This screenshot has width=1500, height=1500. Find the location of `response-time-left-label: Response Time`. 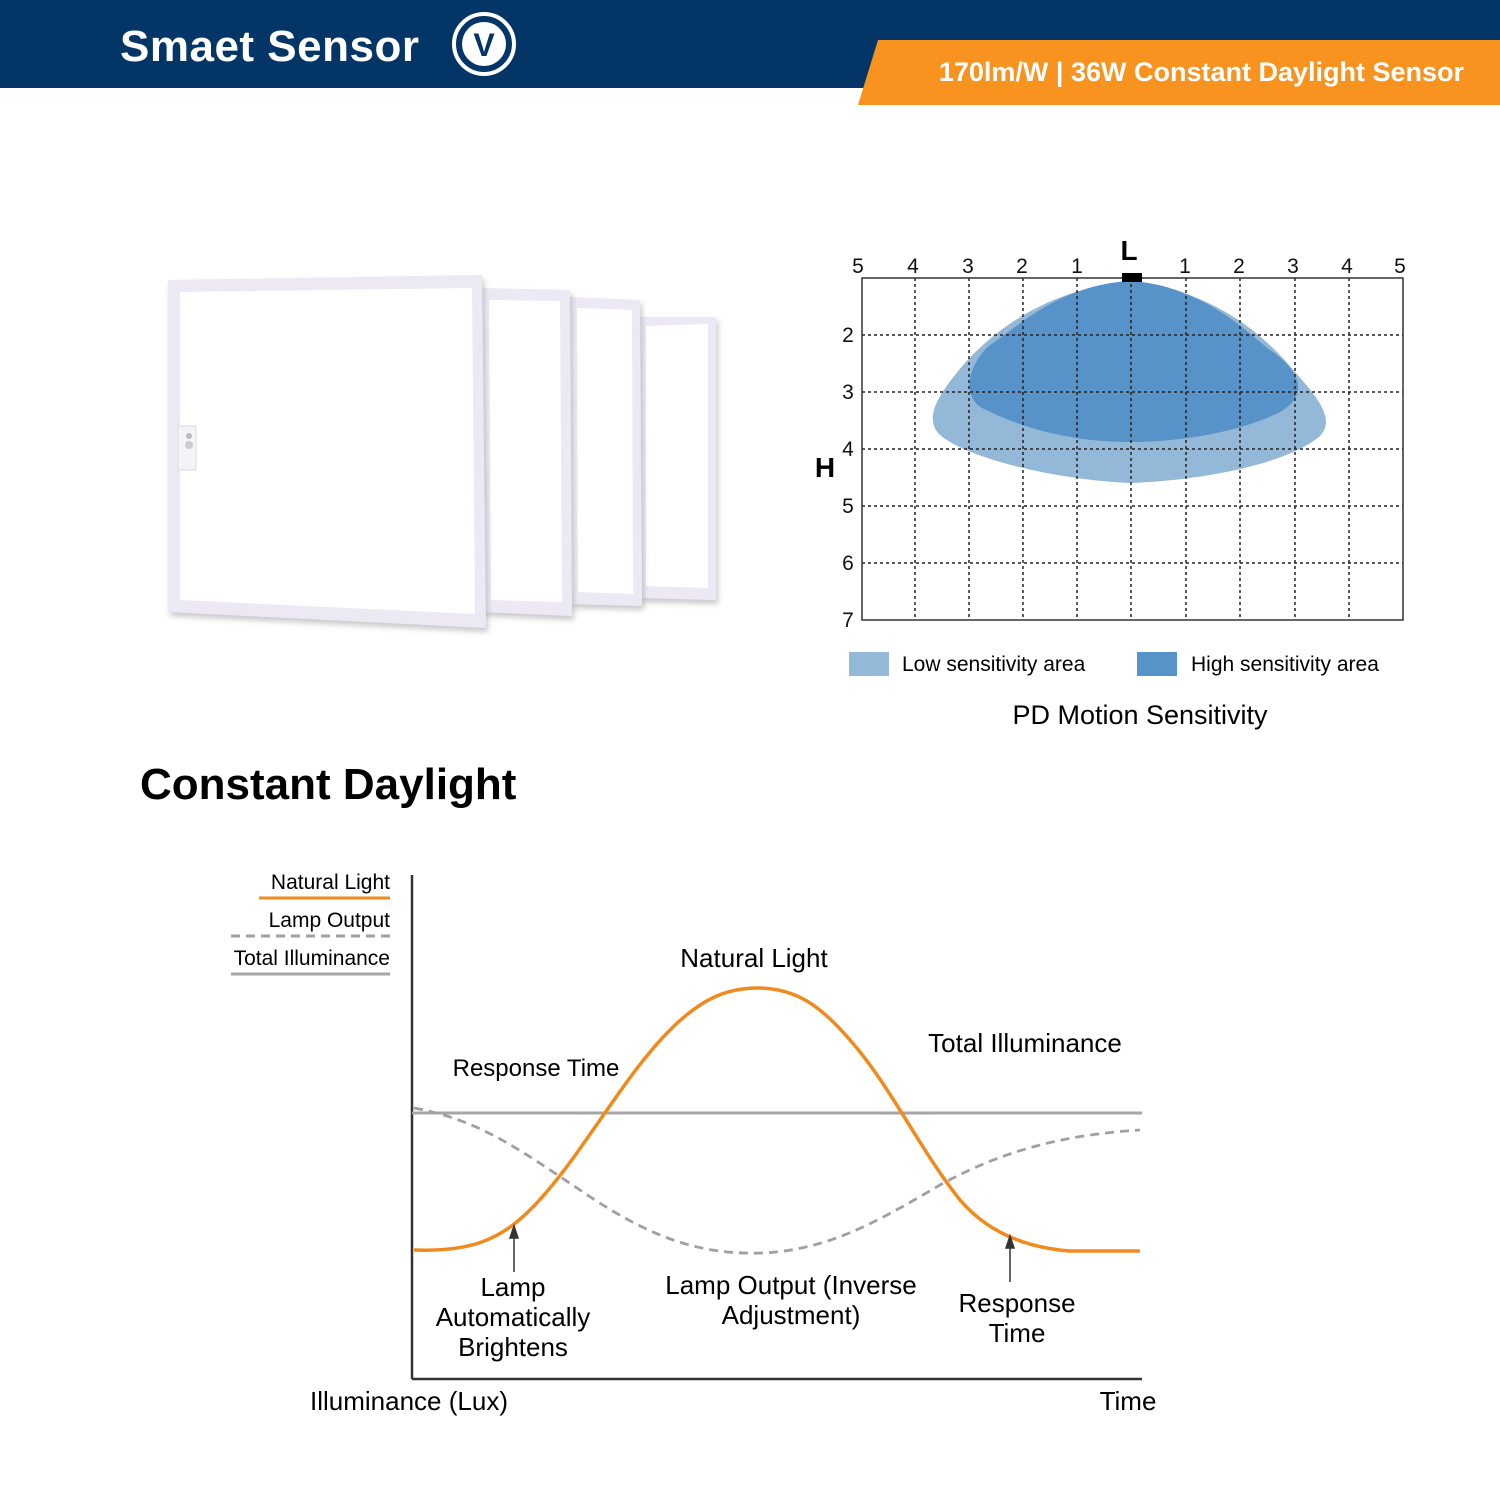

response-time-left-label: Response Time is located at coordinates (536, 1068).